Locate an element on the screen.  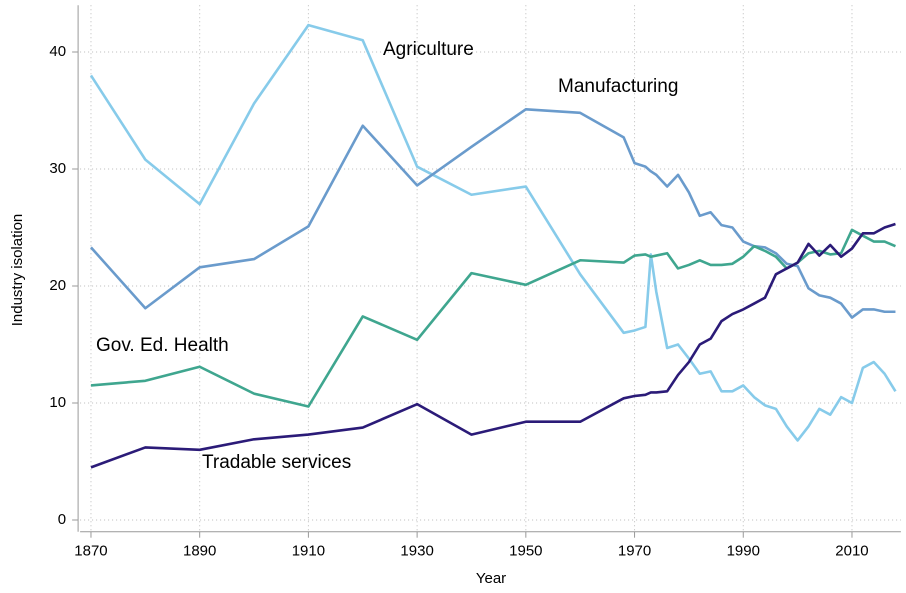
y-tick-label: 10 is located at coordinates (57, 402).